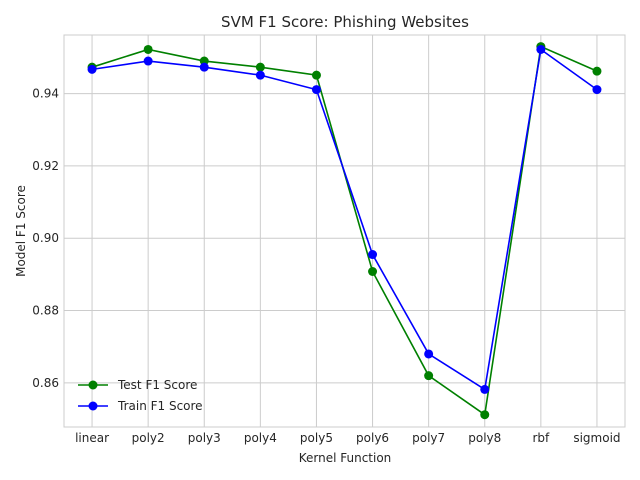 This screenshot has height=480, width=640. What do you see at coordinates (140, 395) in the screenshot?
I see `legend: Test F1 Score Train F1 Score` at bounding box center [140, 395].